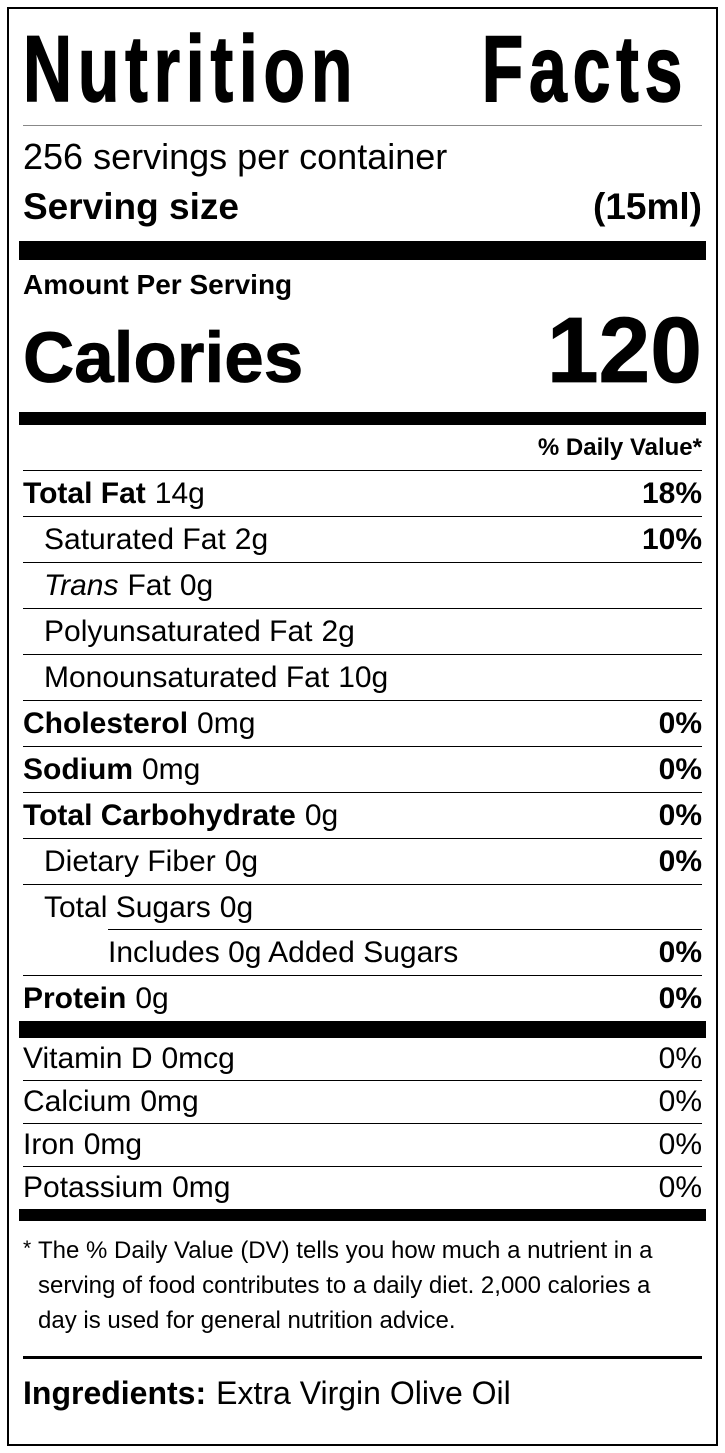  I want to click on nutrient-name: Total Fat, so click(84, 493).